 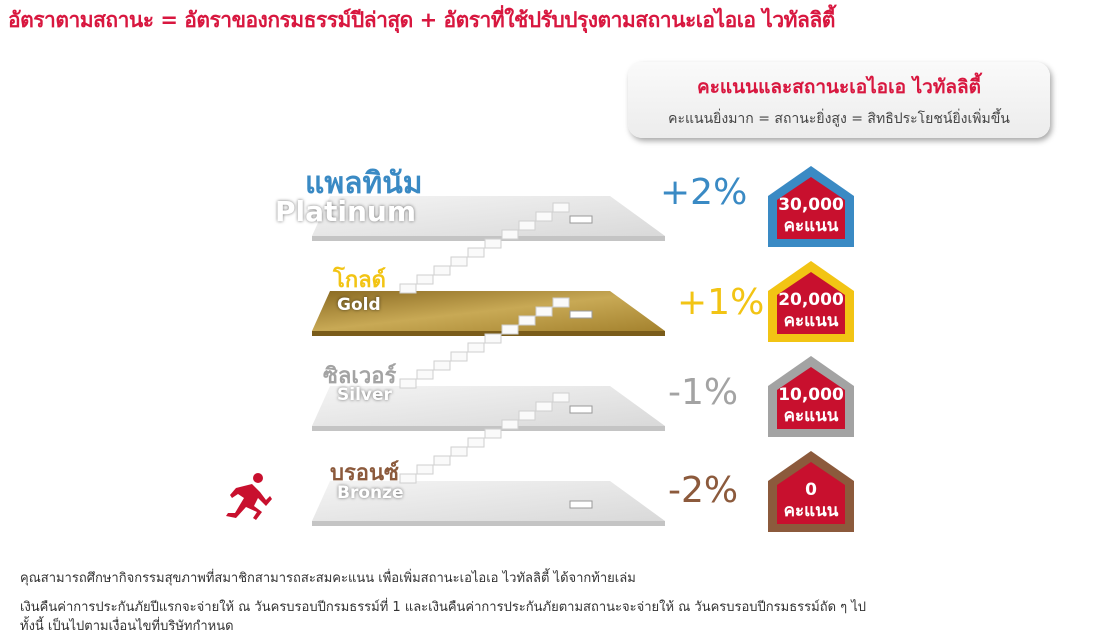 What do you see at coordinates (346, 211) in the screenshot?
I see `tier-name-en: Platinum` at bounding box center [346, 211].